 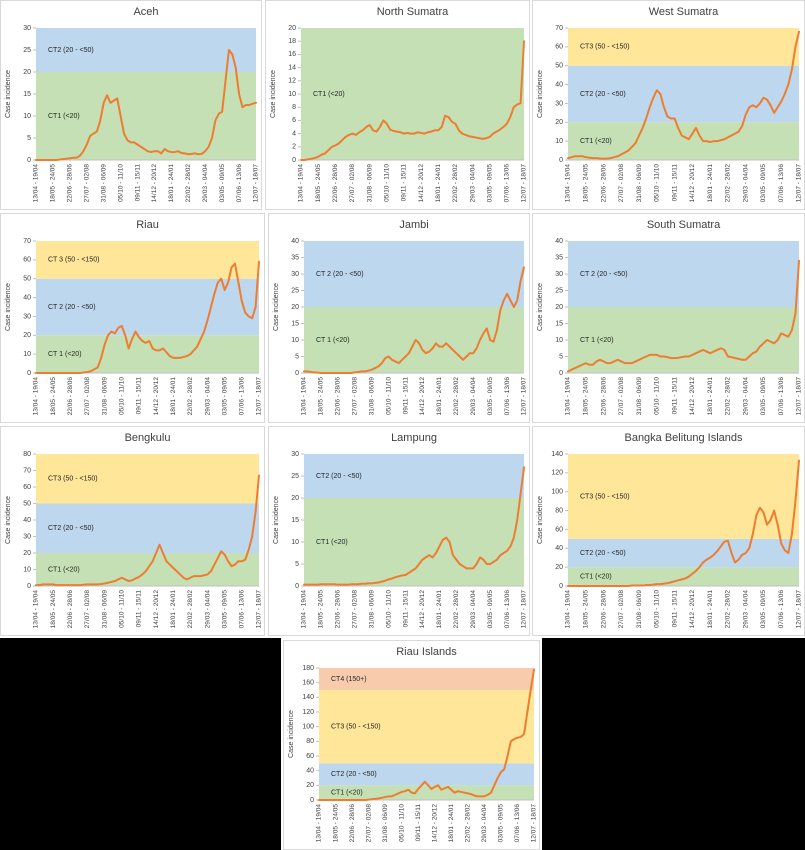 I want to click on chart-title: Riau, so click(x=147, y=225).